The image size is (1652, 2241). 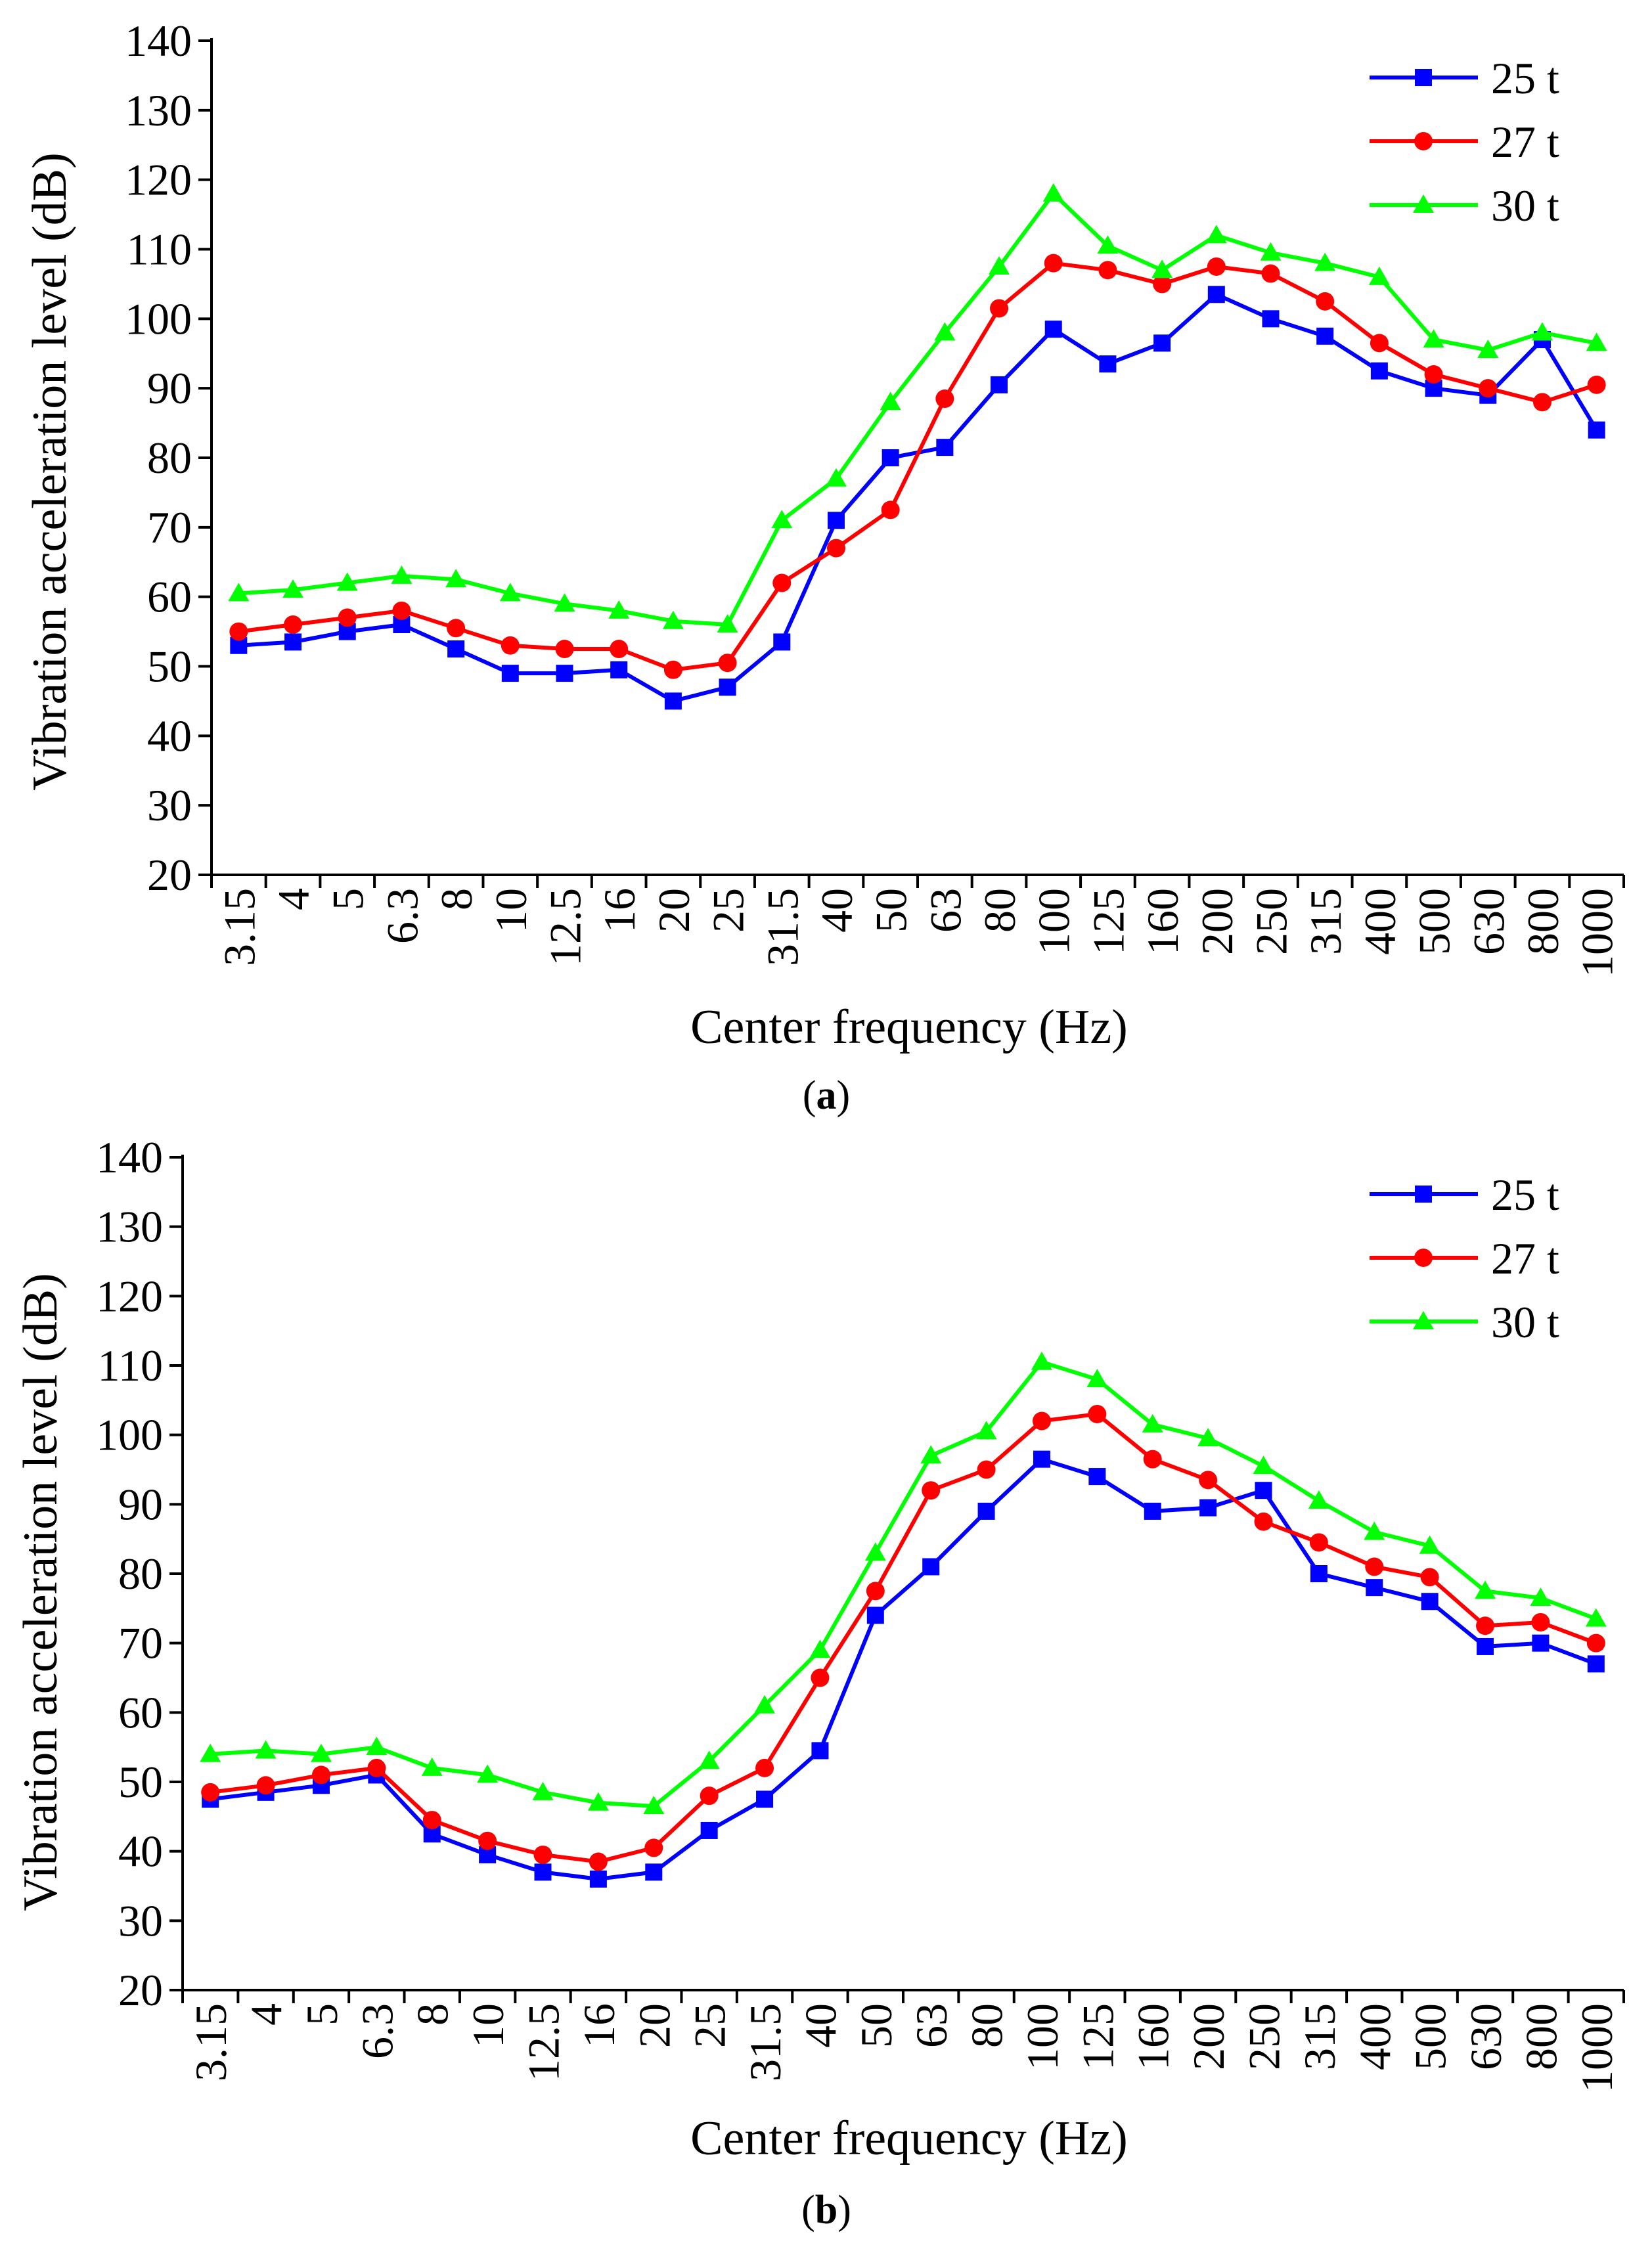 I want to click on legend-label-a-1: 27 t, so click(x=1525, y=142).